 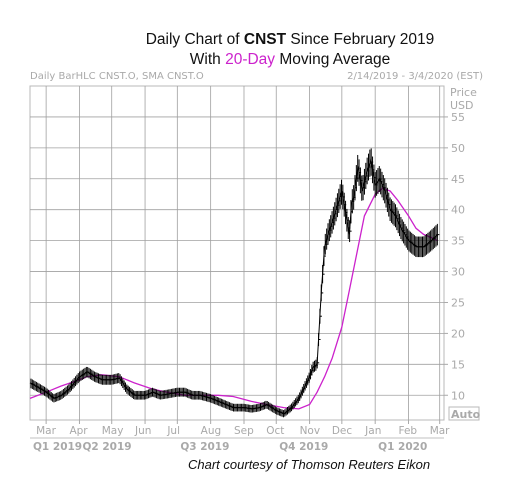 I want to click on title-suffix: Since February 2019, so click(x=360, y=39).